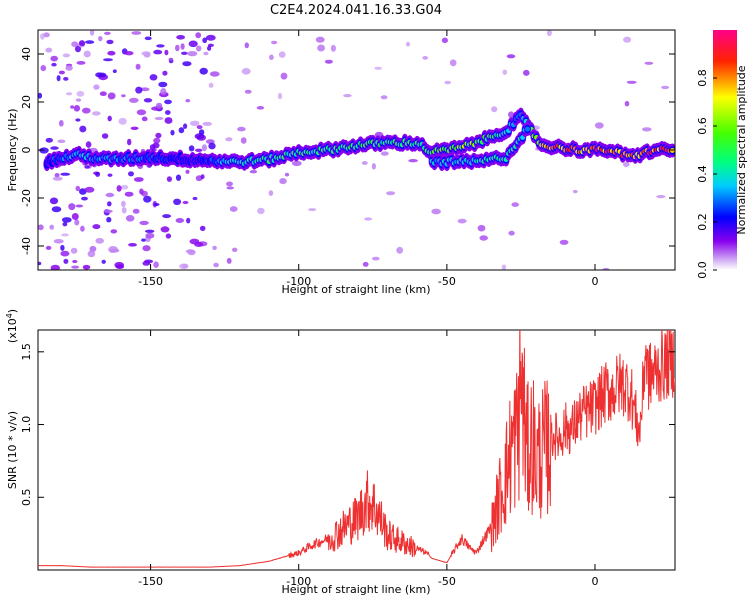 This screenshot has width=750, height=600. What do you see at coordinates (26, 246) in the screenshot?
I see `y-tick-label: -40` at bounding box center [26, 246].